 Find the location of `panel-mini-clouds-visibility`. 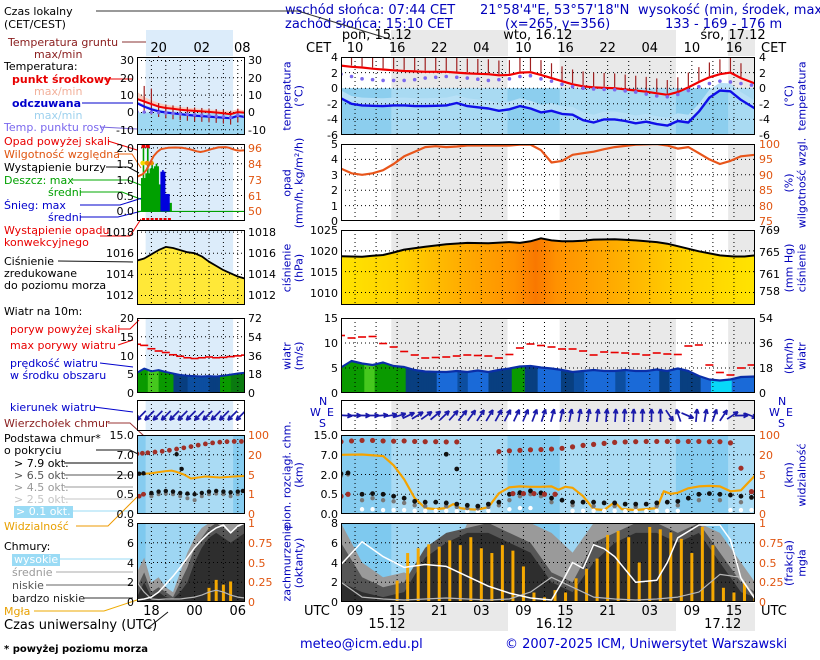

panel-mini-clouds-visibility is located at coordinates (191, 474).